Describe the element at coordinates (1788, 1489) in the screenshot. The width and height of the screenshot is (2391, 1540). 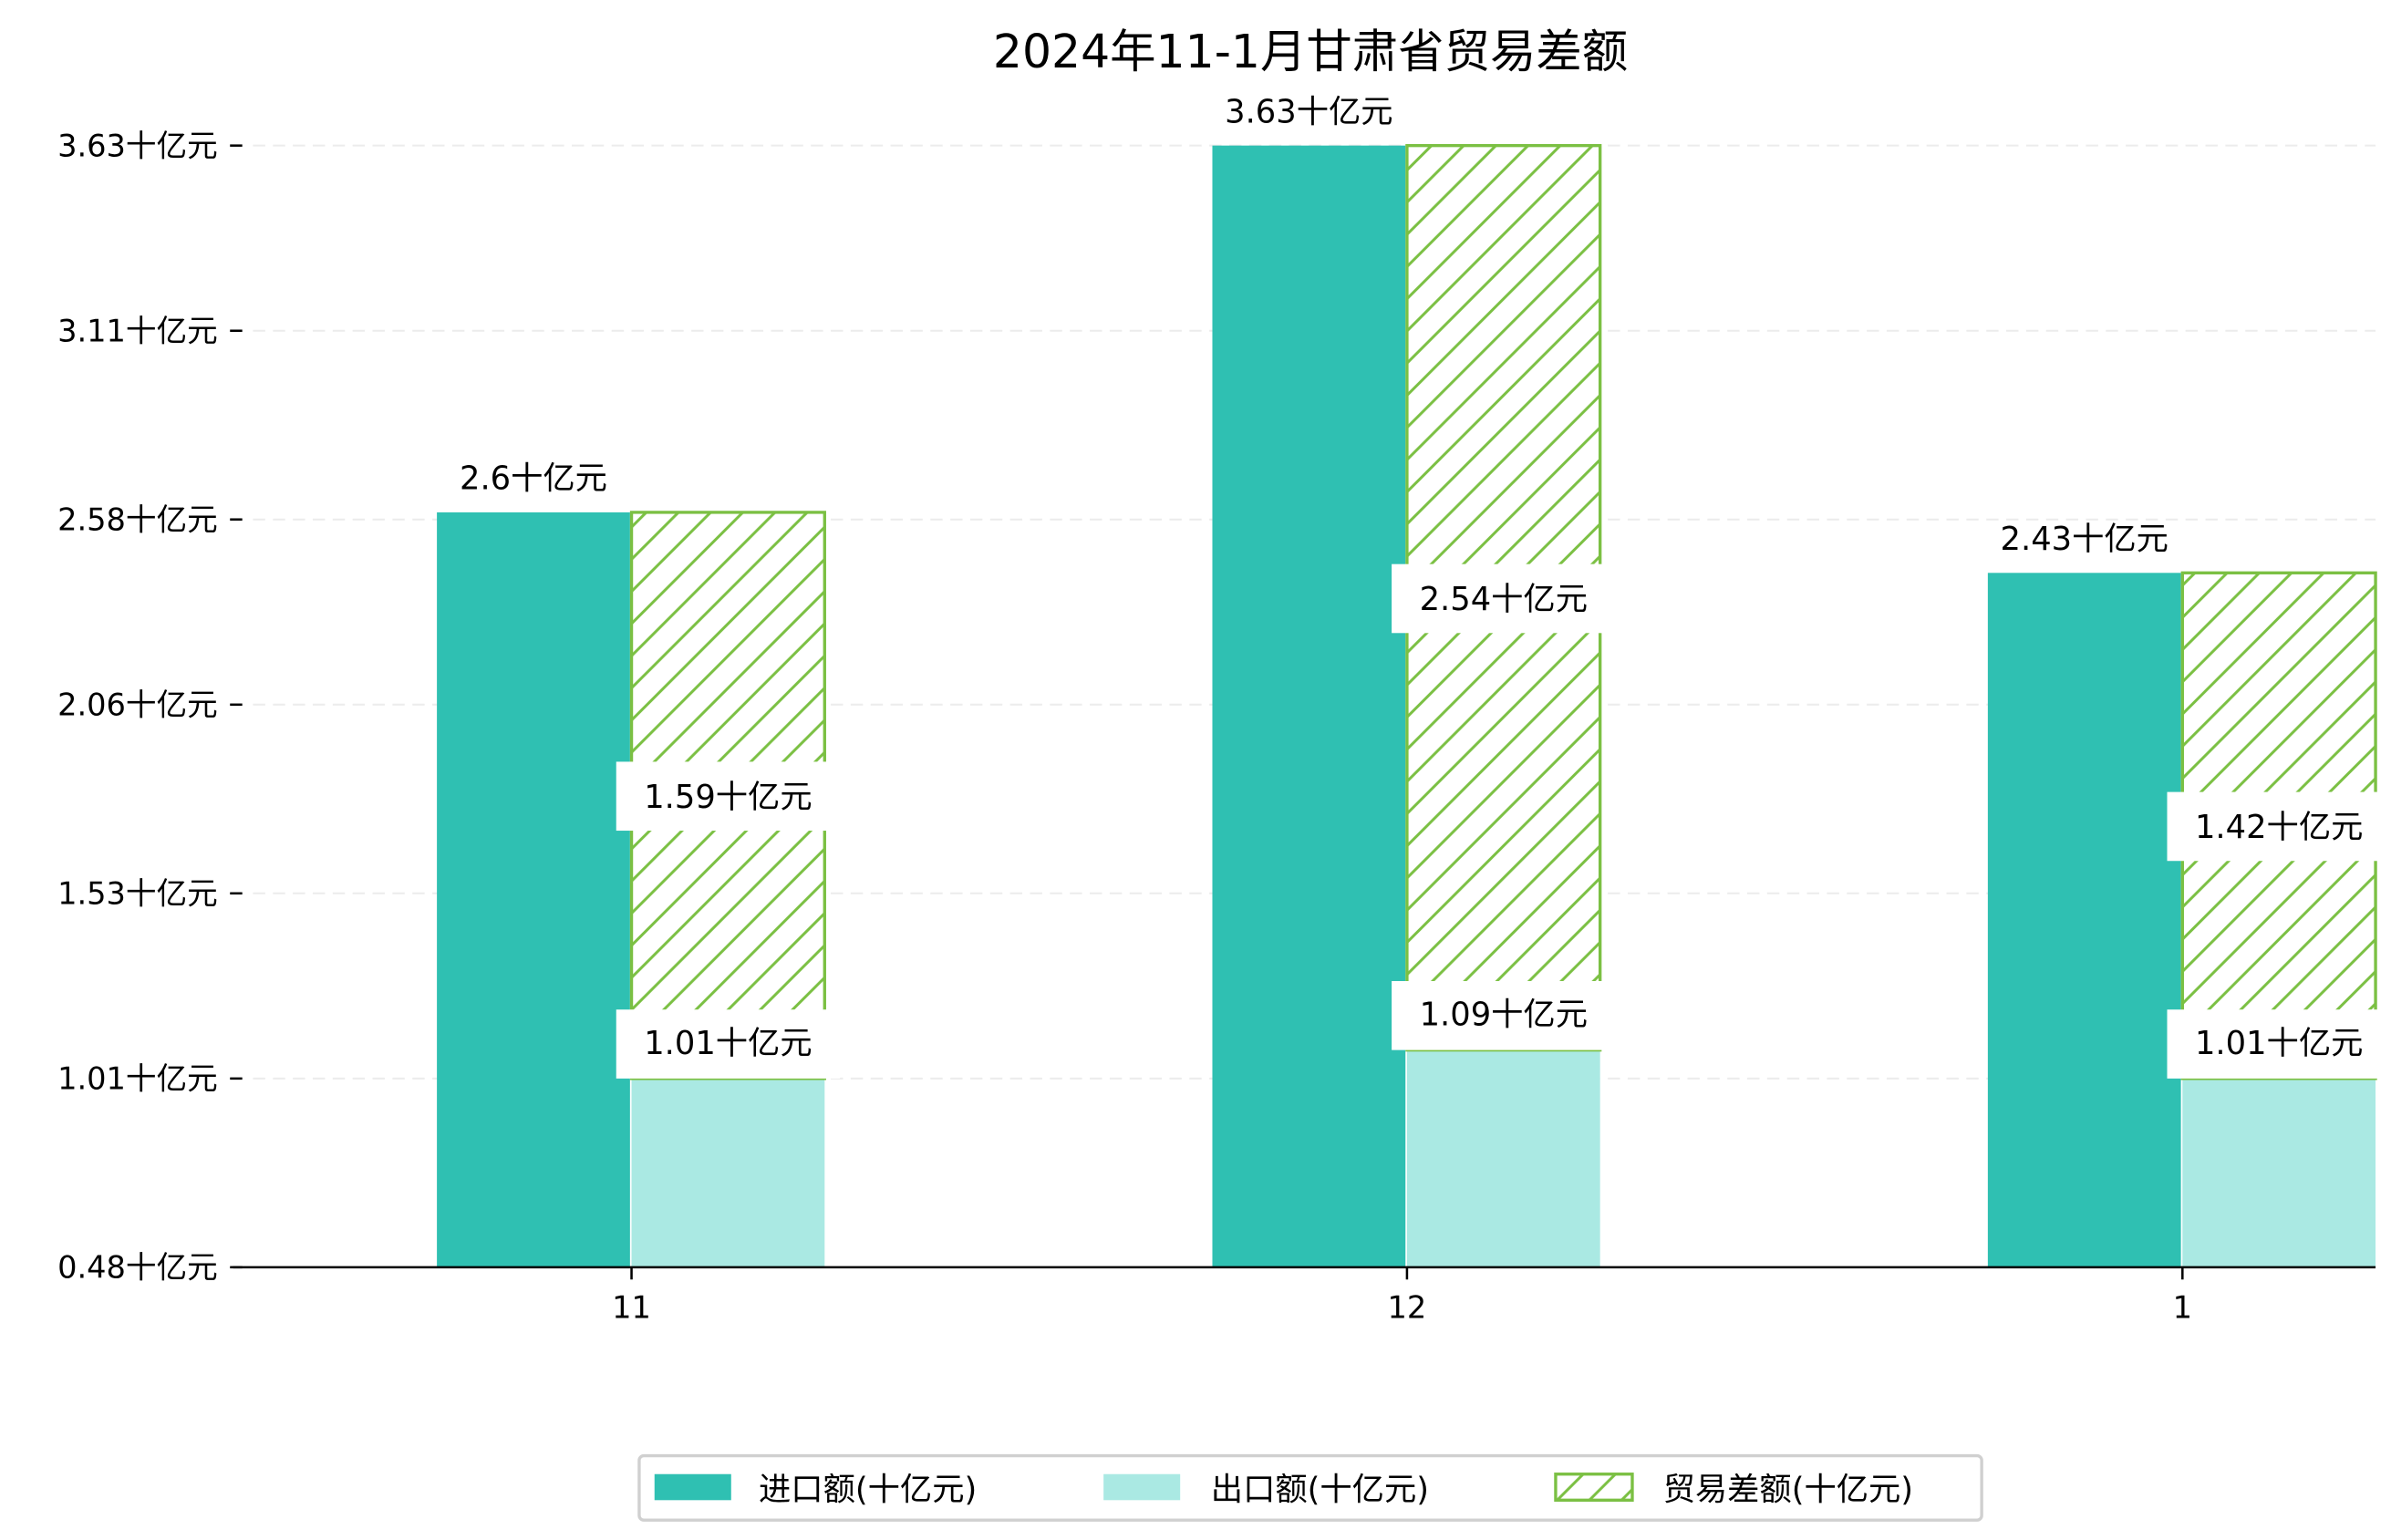
I see `legend-label-balance: 贸易差额(十亿元)` at that location.